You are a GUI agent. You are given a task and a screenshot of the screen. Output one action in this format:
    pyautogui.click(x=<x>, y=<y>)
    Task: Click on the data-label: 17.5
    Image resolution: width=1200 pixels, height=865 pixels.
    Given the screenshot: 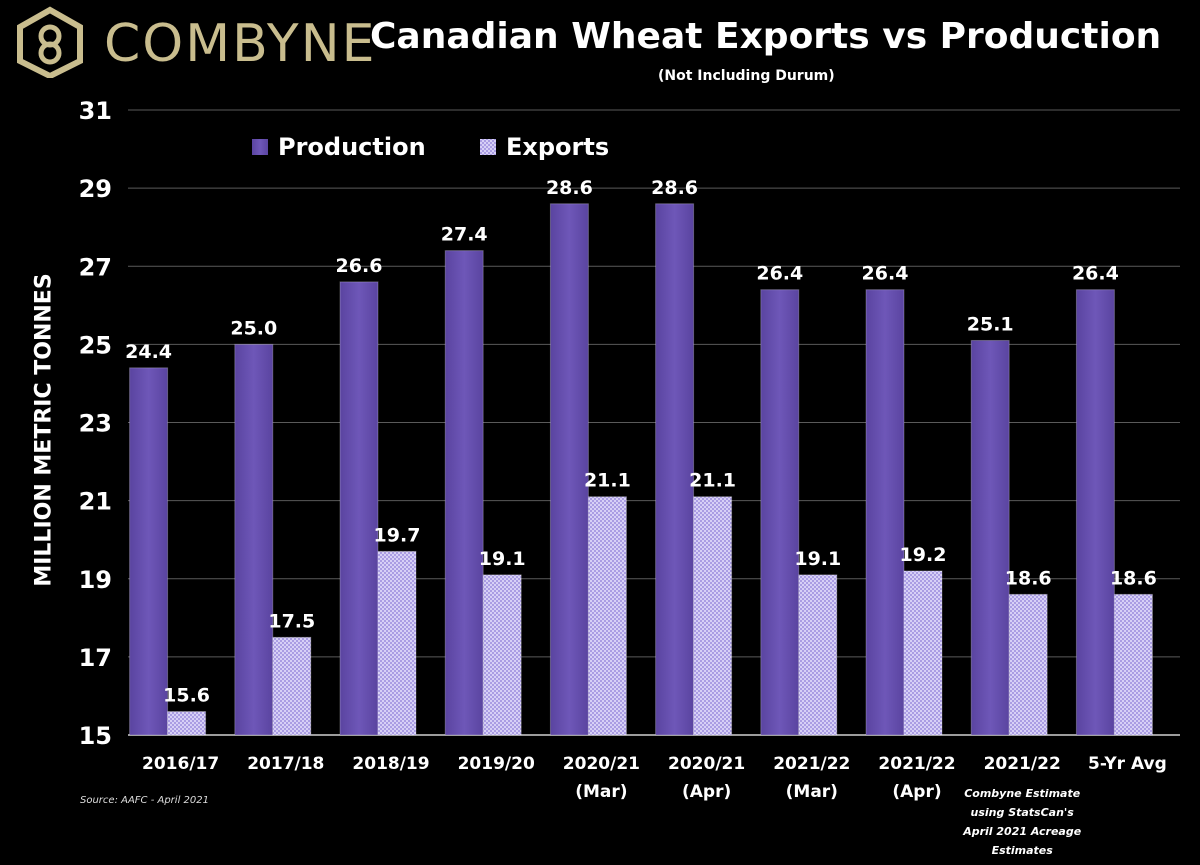 What is the action you would take?
    pyautogui.click(x=291, y=621)
    